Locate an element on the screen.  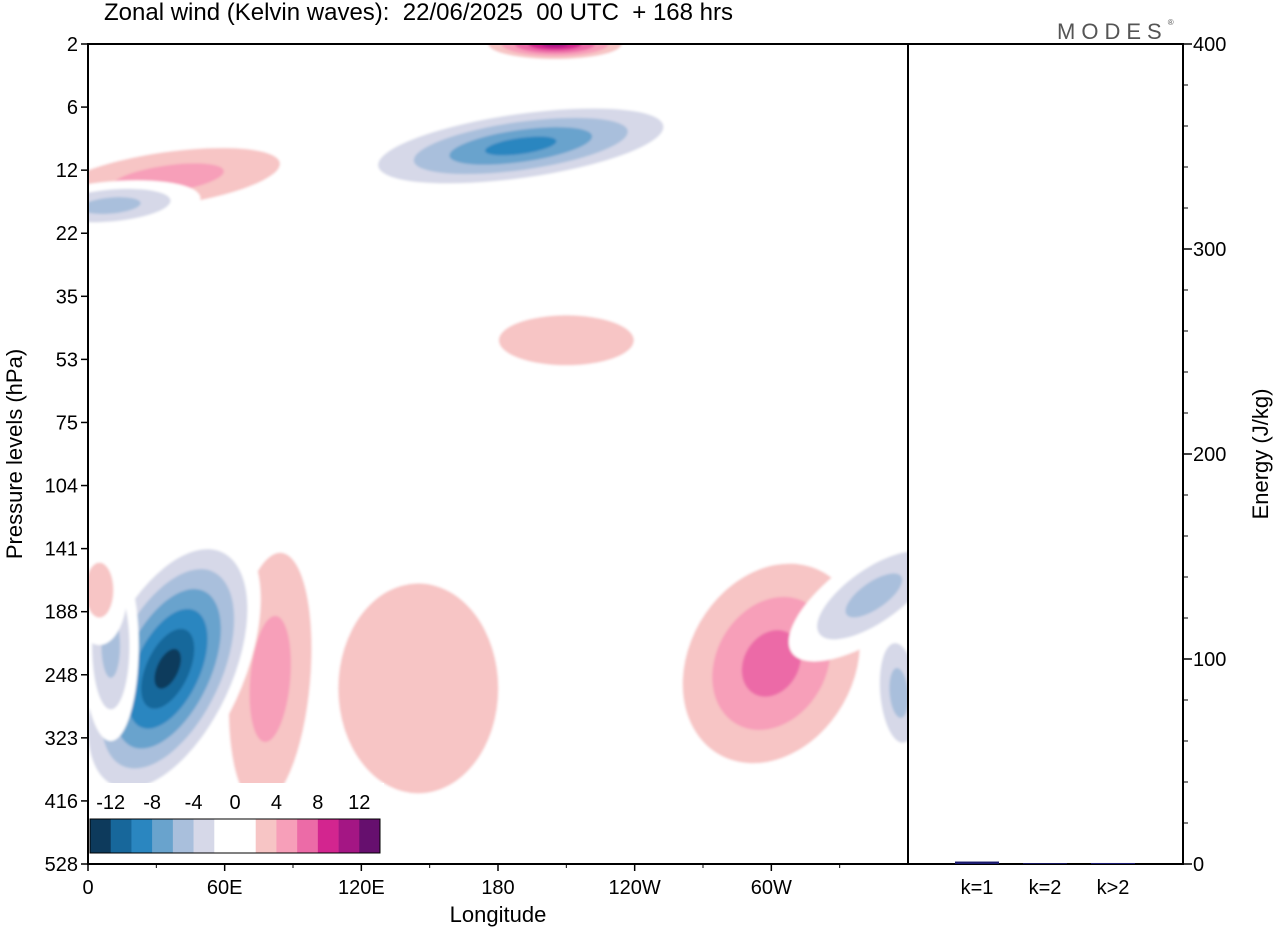
energy-category-label: k=1 is located at coordinates (977, 888).